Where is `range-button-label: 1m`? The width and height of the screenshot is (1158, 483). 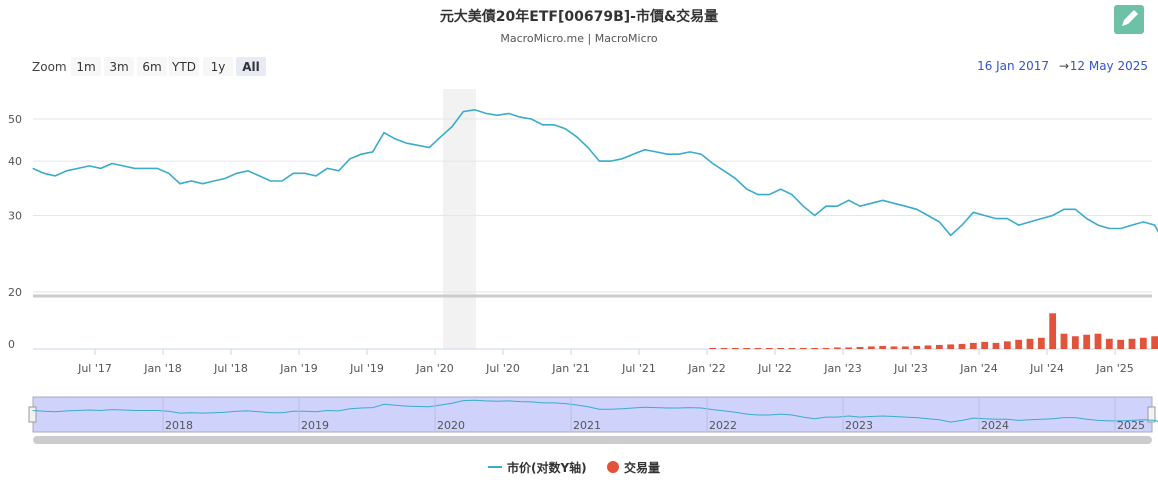 range-button-label: 1m is located at coordinates (85, 67).